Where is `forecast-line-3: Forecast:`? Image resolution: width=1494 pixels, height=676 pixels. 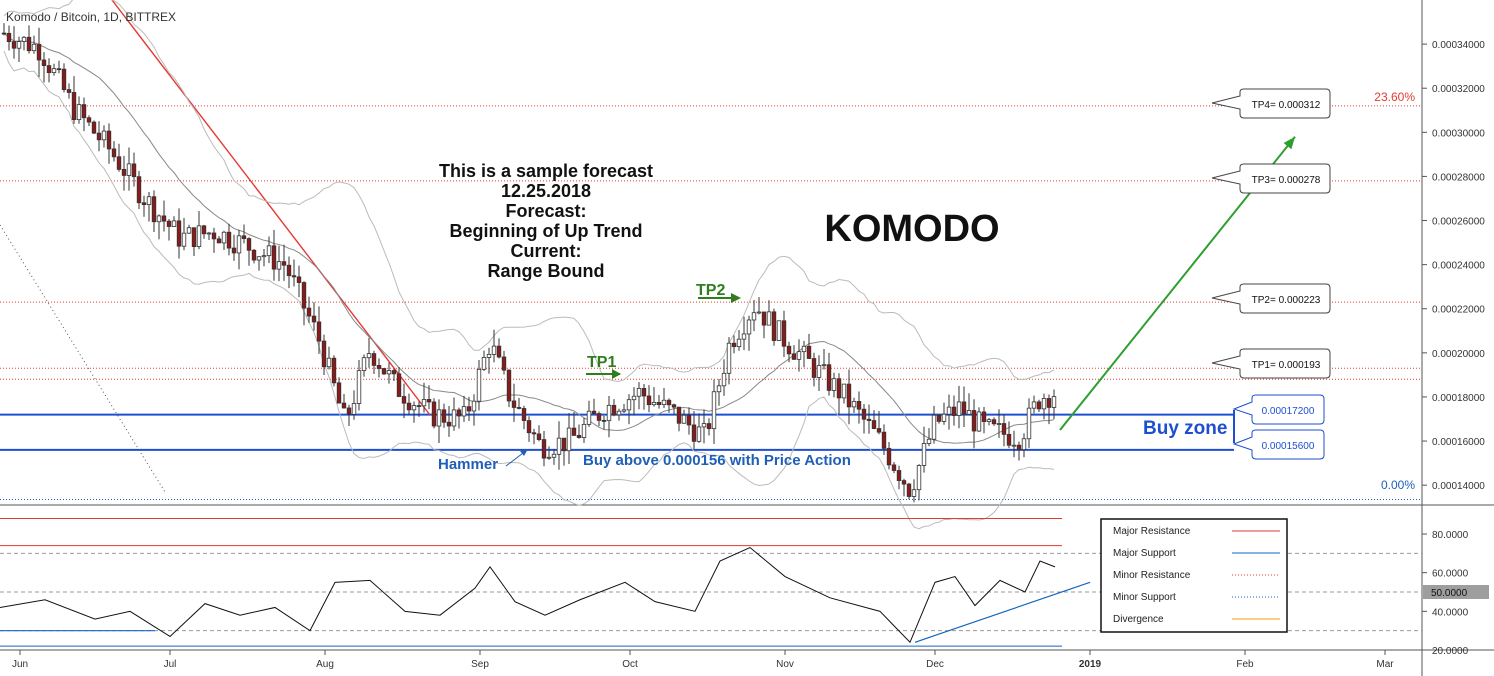 forecast-line-3: Forecast: is located at coordinates (545, 211).